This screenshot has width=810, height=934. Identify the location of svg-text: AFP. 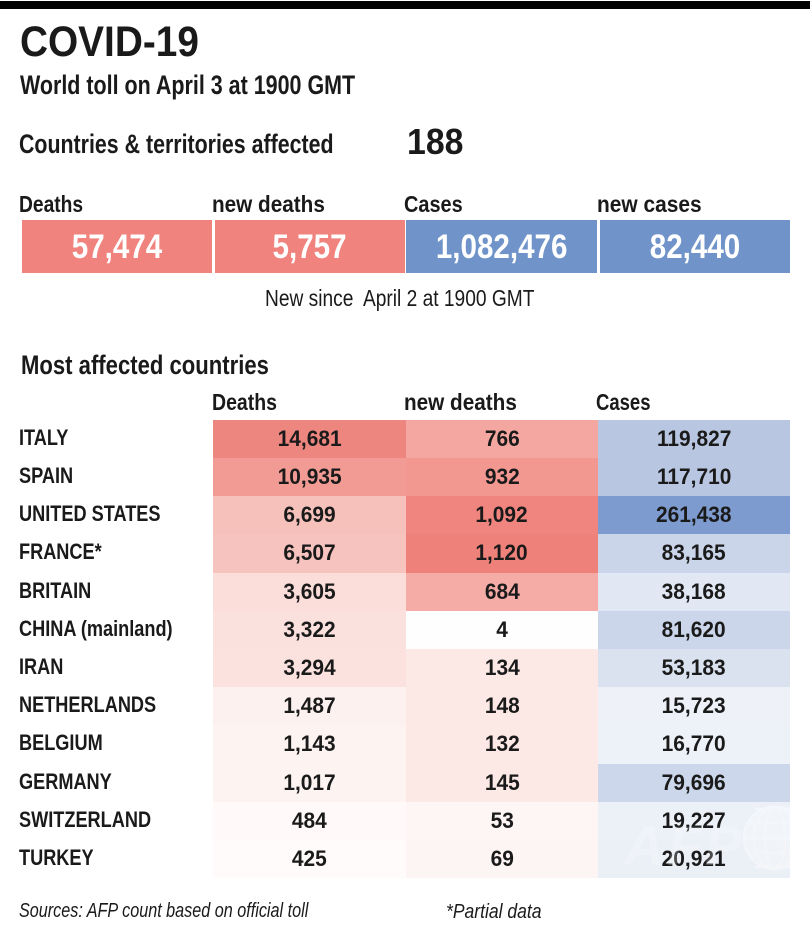
(683, 845).